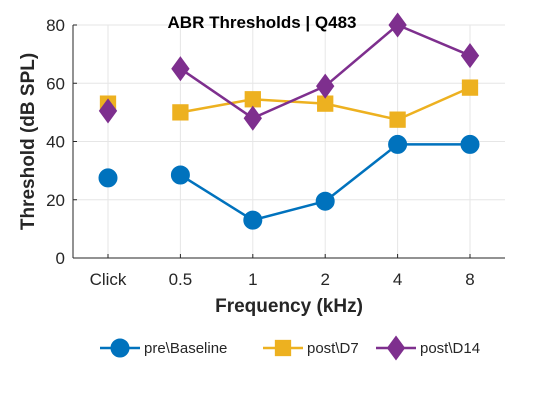 This screenshot has width=560, height=420. Describe the element at coordinates (185, 348) in the screenshot. I see `legend-label: pre\Baseline` at that location.